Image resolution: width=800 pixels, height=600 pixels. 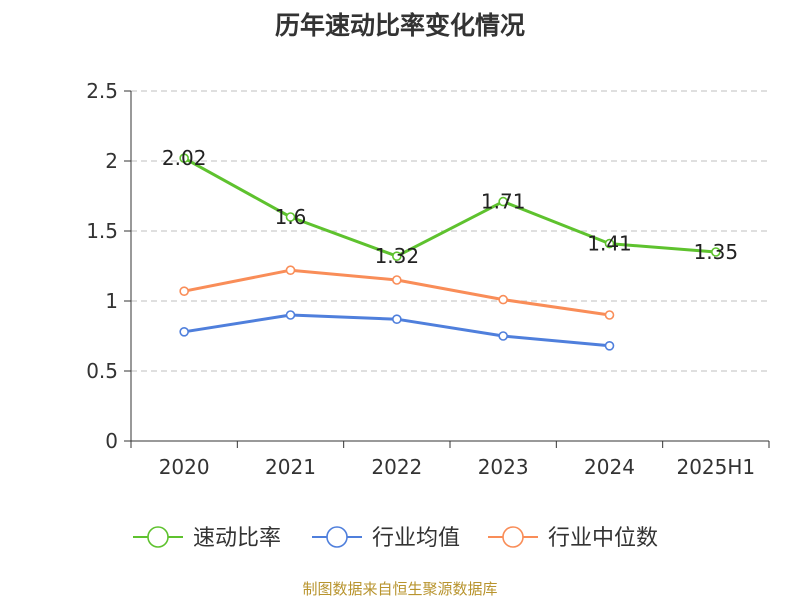 I want to click on data-label: 1.35, so click(x=716, y=252).